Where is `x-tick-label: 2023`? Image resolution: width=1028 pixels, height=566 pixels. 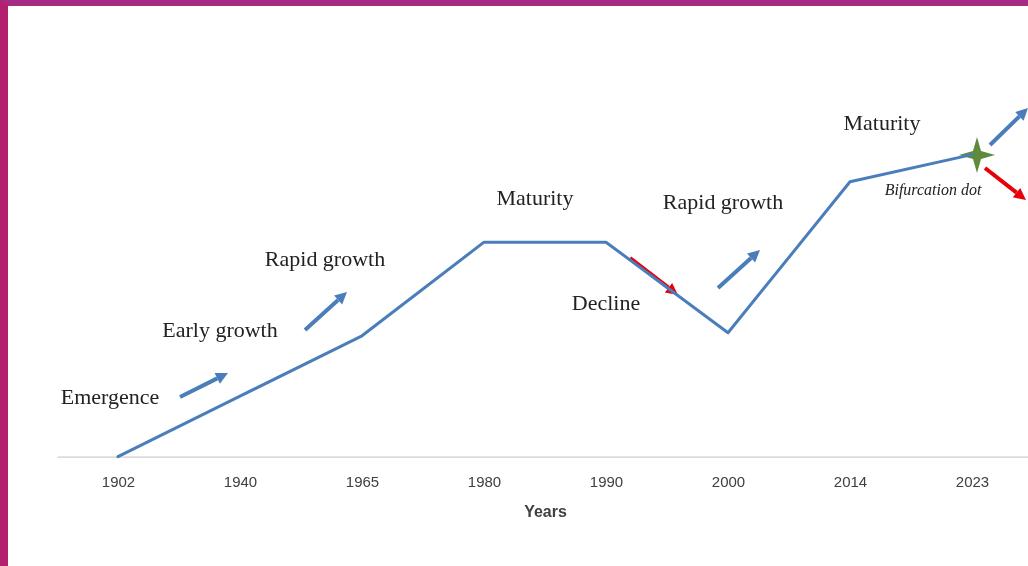 x-tick-label: 2023 is located at coordinates (972, 482).